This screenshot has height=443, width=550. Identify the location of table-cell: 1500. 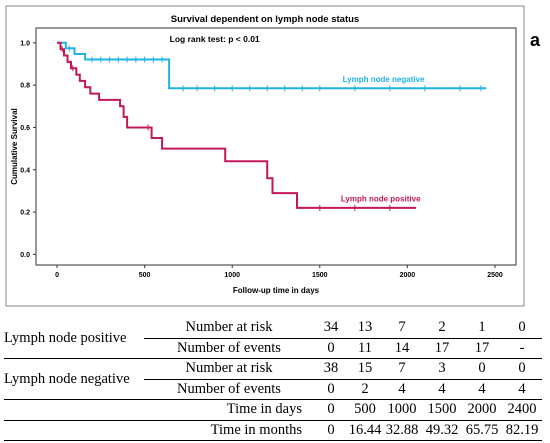
(442, 410).